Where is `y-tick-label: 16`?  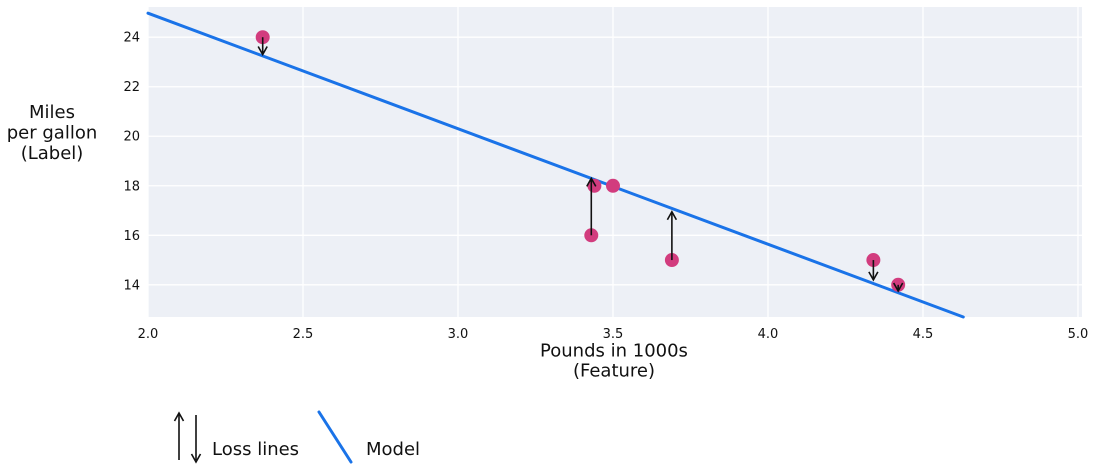 y-tick-label: 16 is located at coordinates (131, 236).